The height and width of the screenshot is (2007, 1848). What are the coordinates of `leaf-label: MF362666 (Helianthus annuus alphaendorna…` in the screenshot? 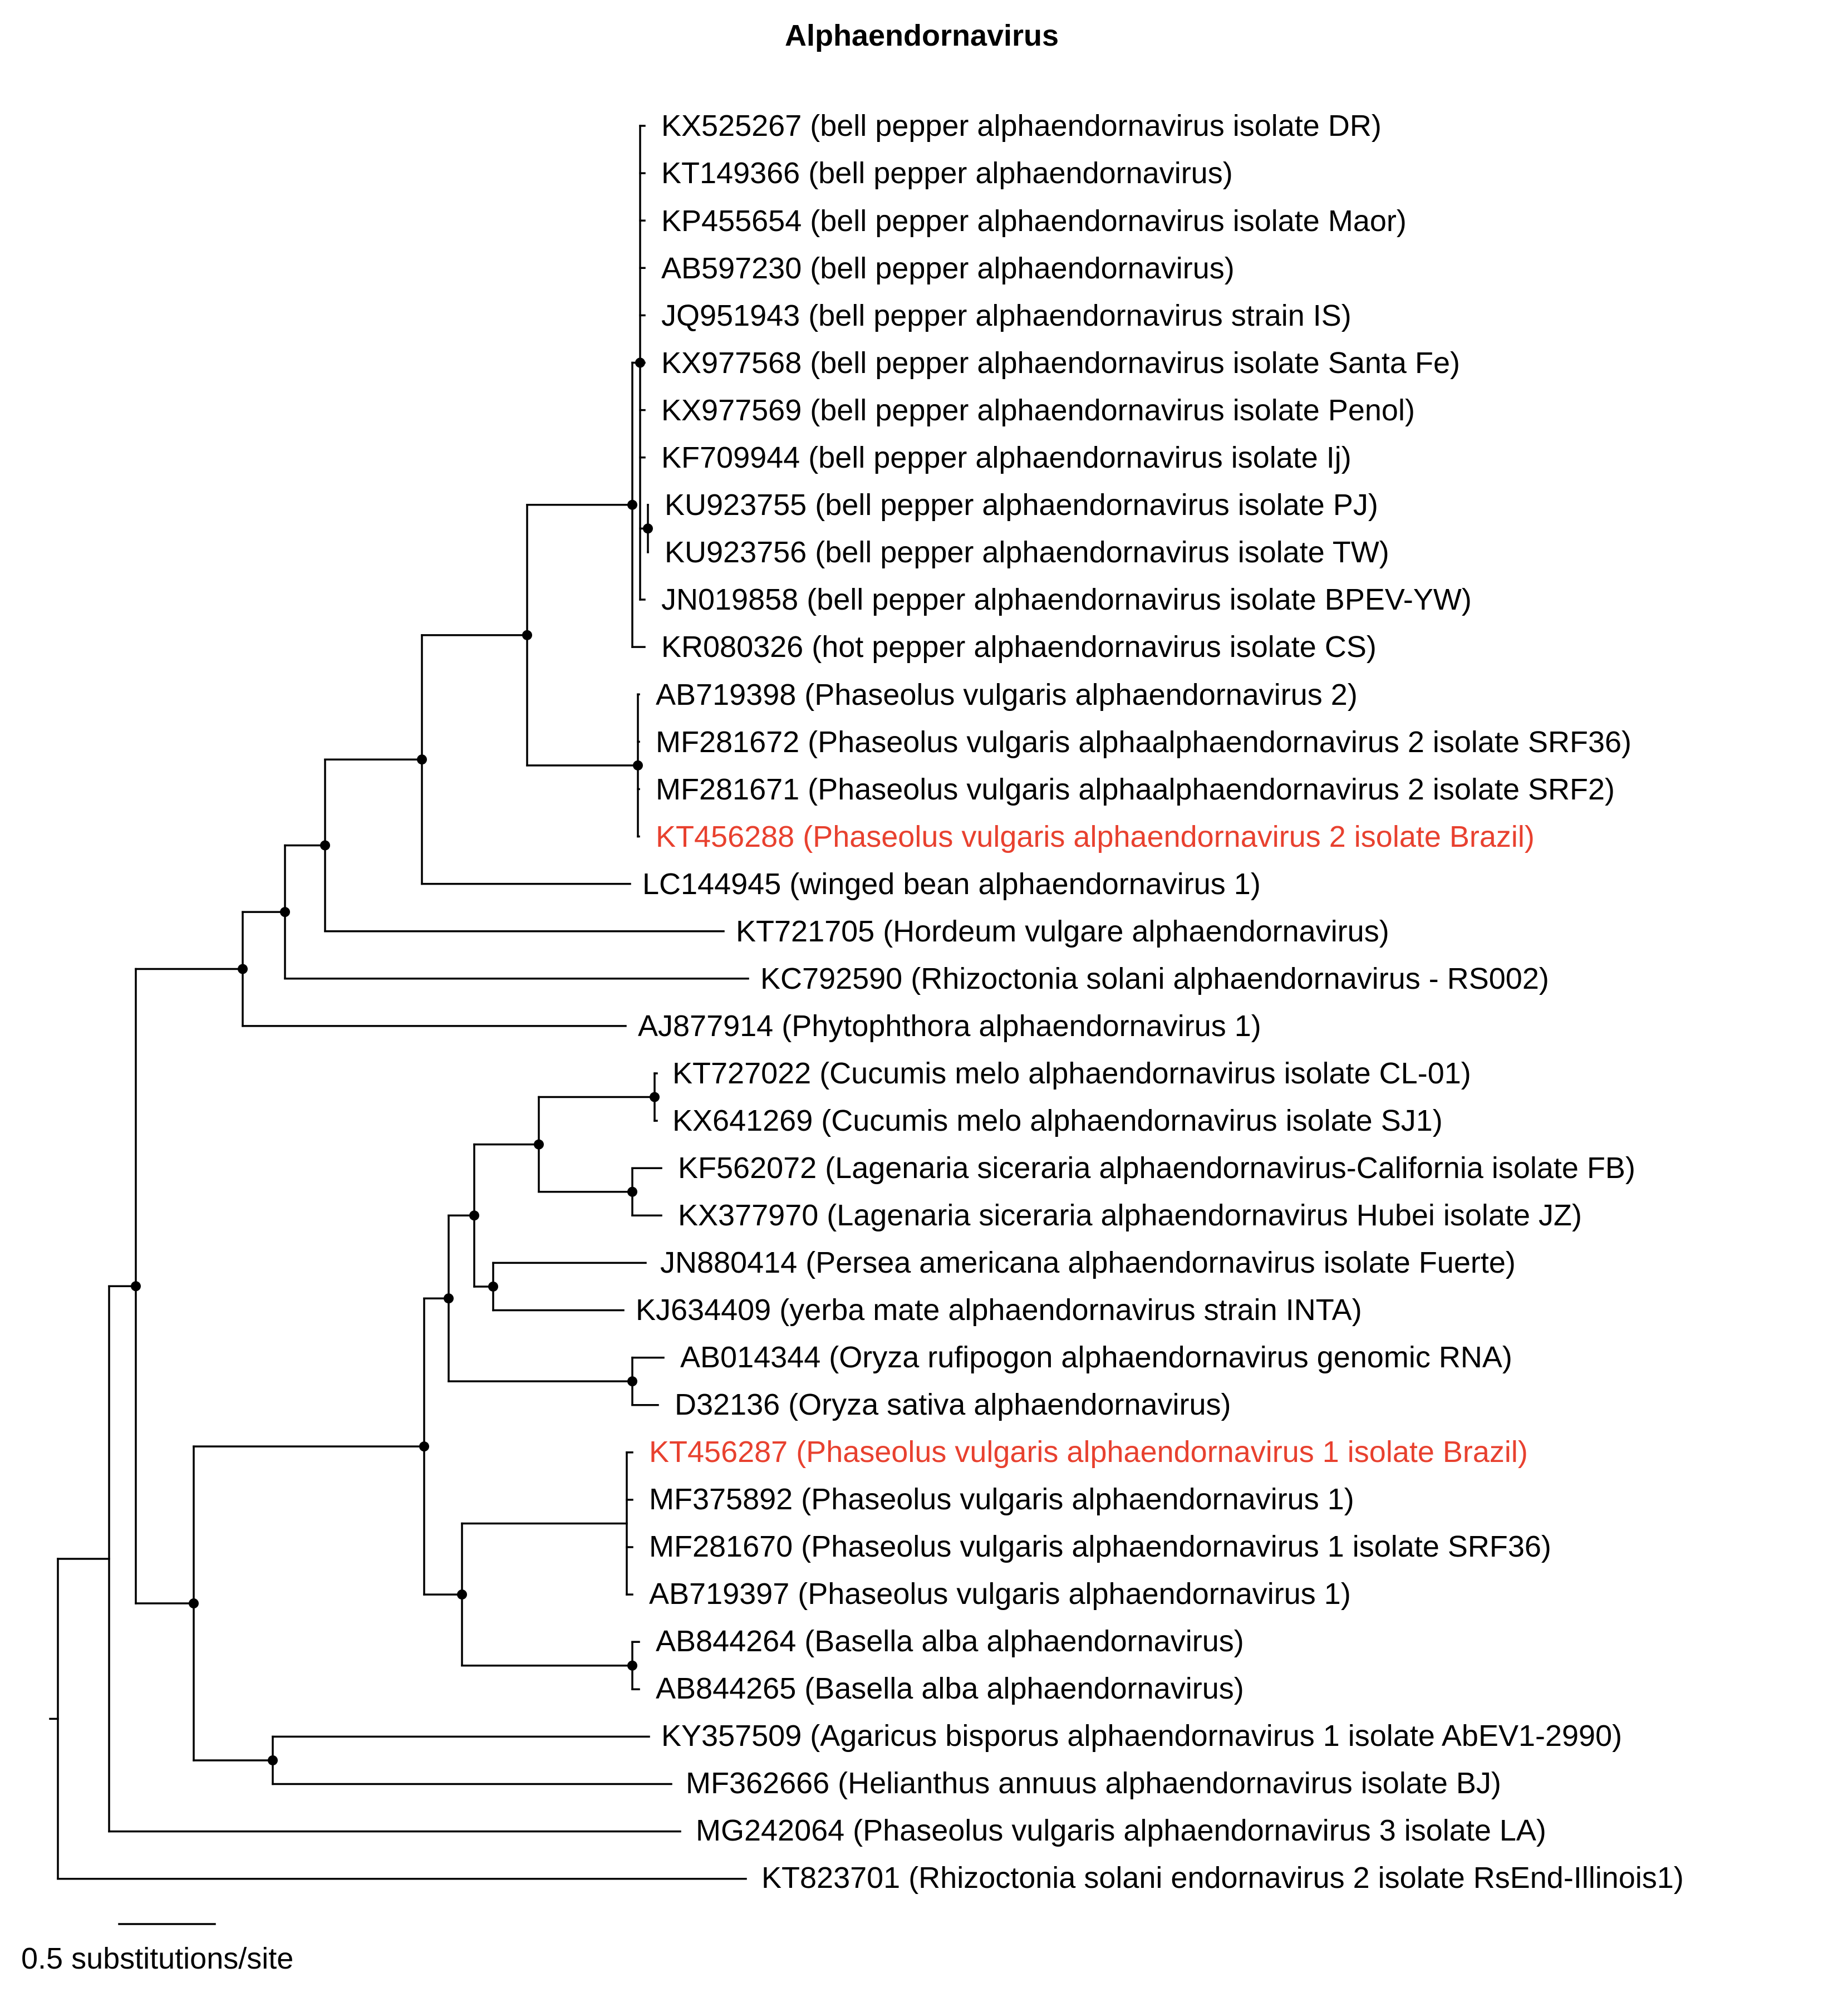 It's located at (1093, 1783).